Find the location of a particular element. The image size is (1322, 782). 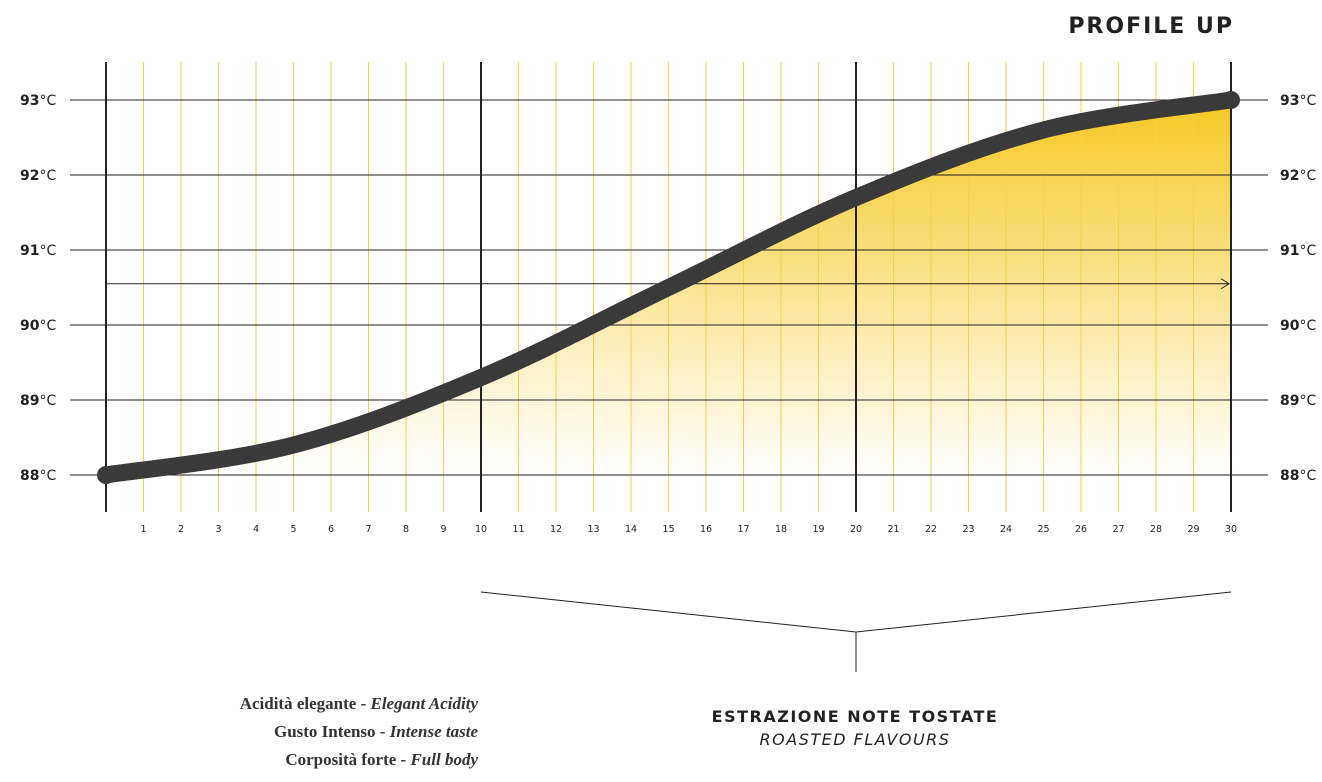

x-tick-label: 22 is located at coordinates (931, 529).